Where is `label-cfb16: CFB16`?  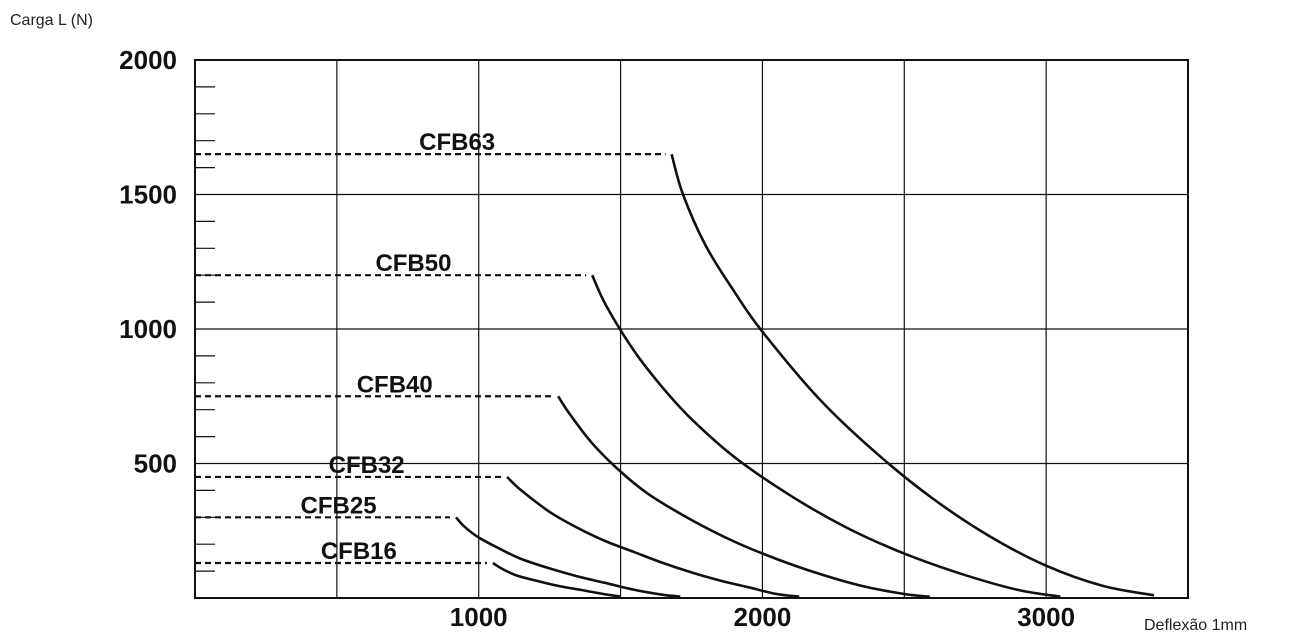 label-cfb16: CFB16 is located at coordinates (359, 551).